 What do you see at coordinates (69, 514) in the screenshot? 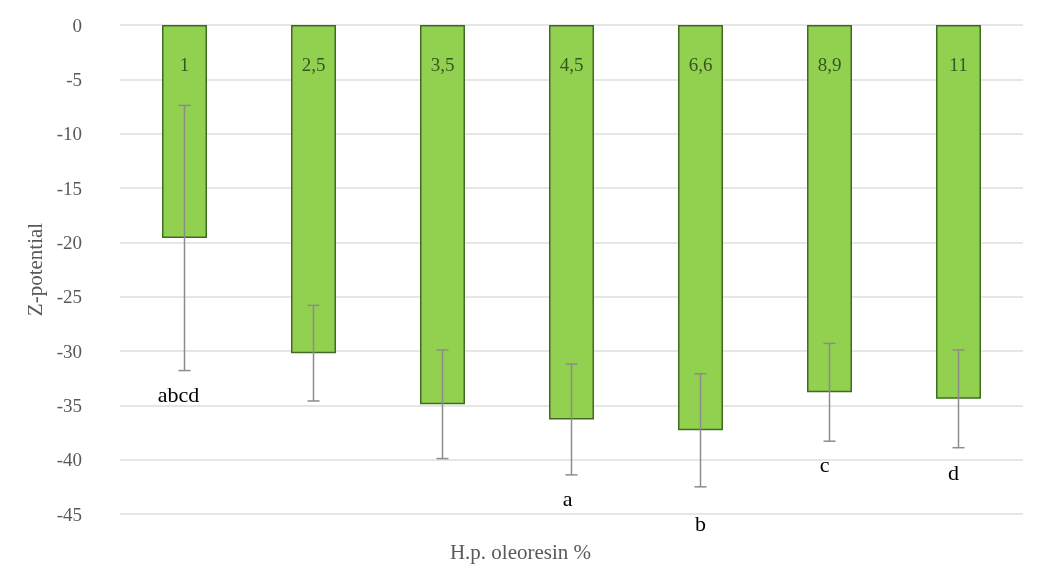
I see `y-tick-label: -45` at bounding box center [69, 514].